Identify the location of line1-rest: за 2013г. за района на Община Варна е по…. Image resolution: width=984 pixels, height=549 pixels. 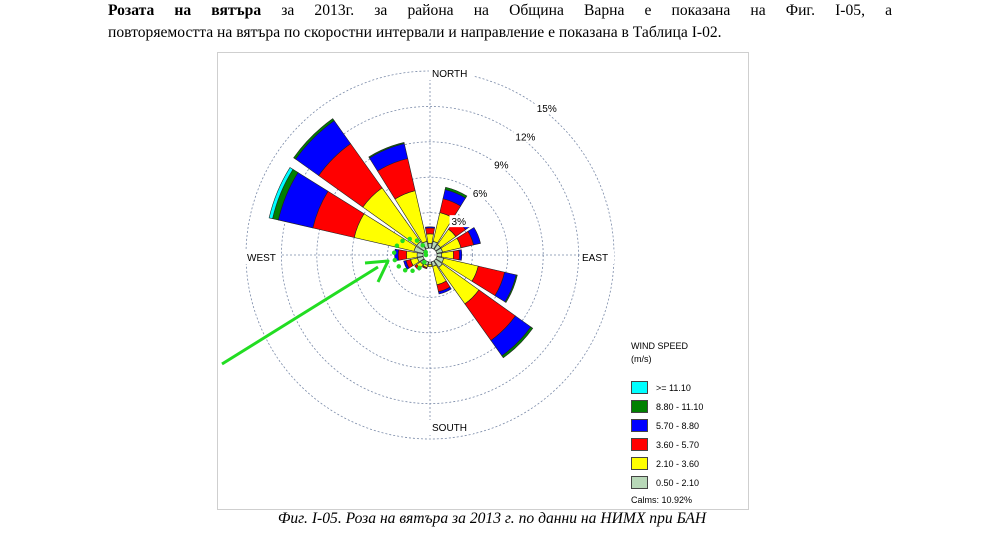
(576, 10).